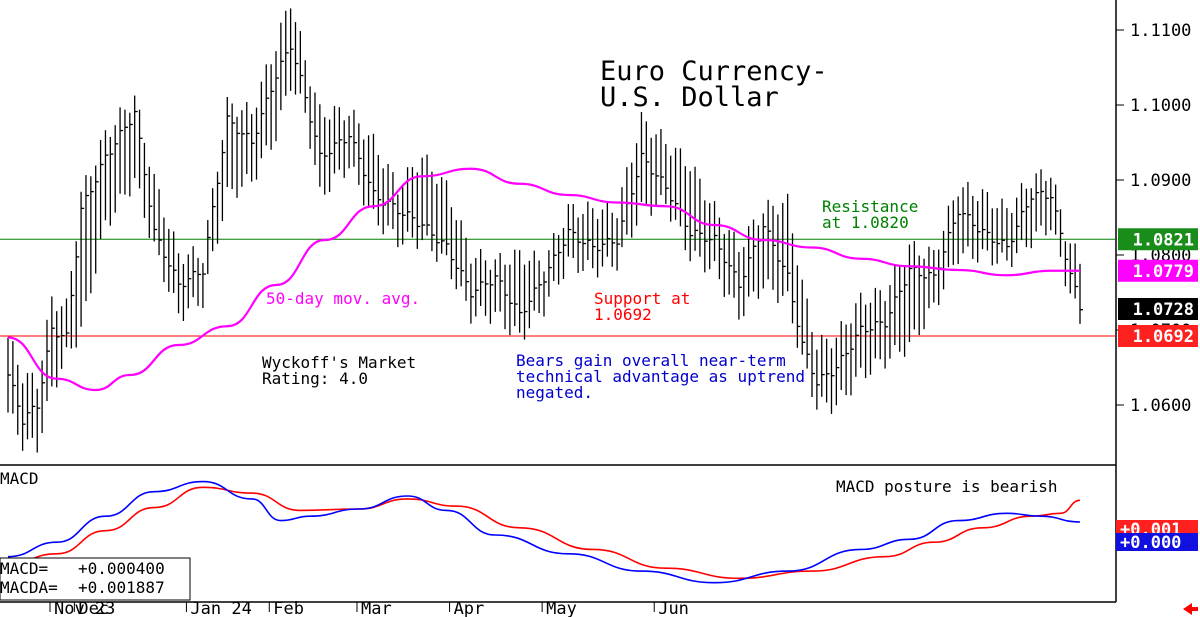 The image size is (1200, 617). What do you see at coordinates (623, 314) in the screenshot?
I see `support-annotation-line2: 1.0692` at bounding box center [623, 314].